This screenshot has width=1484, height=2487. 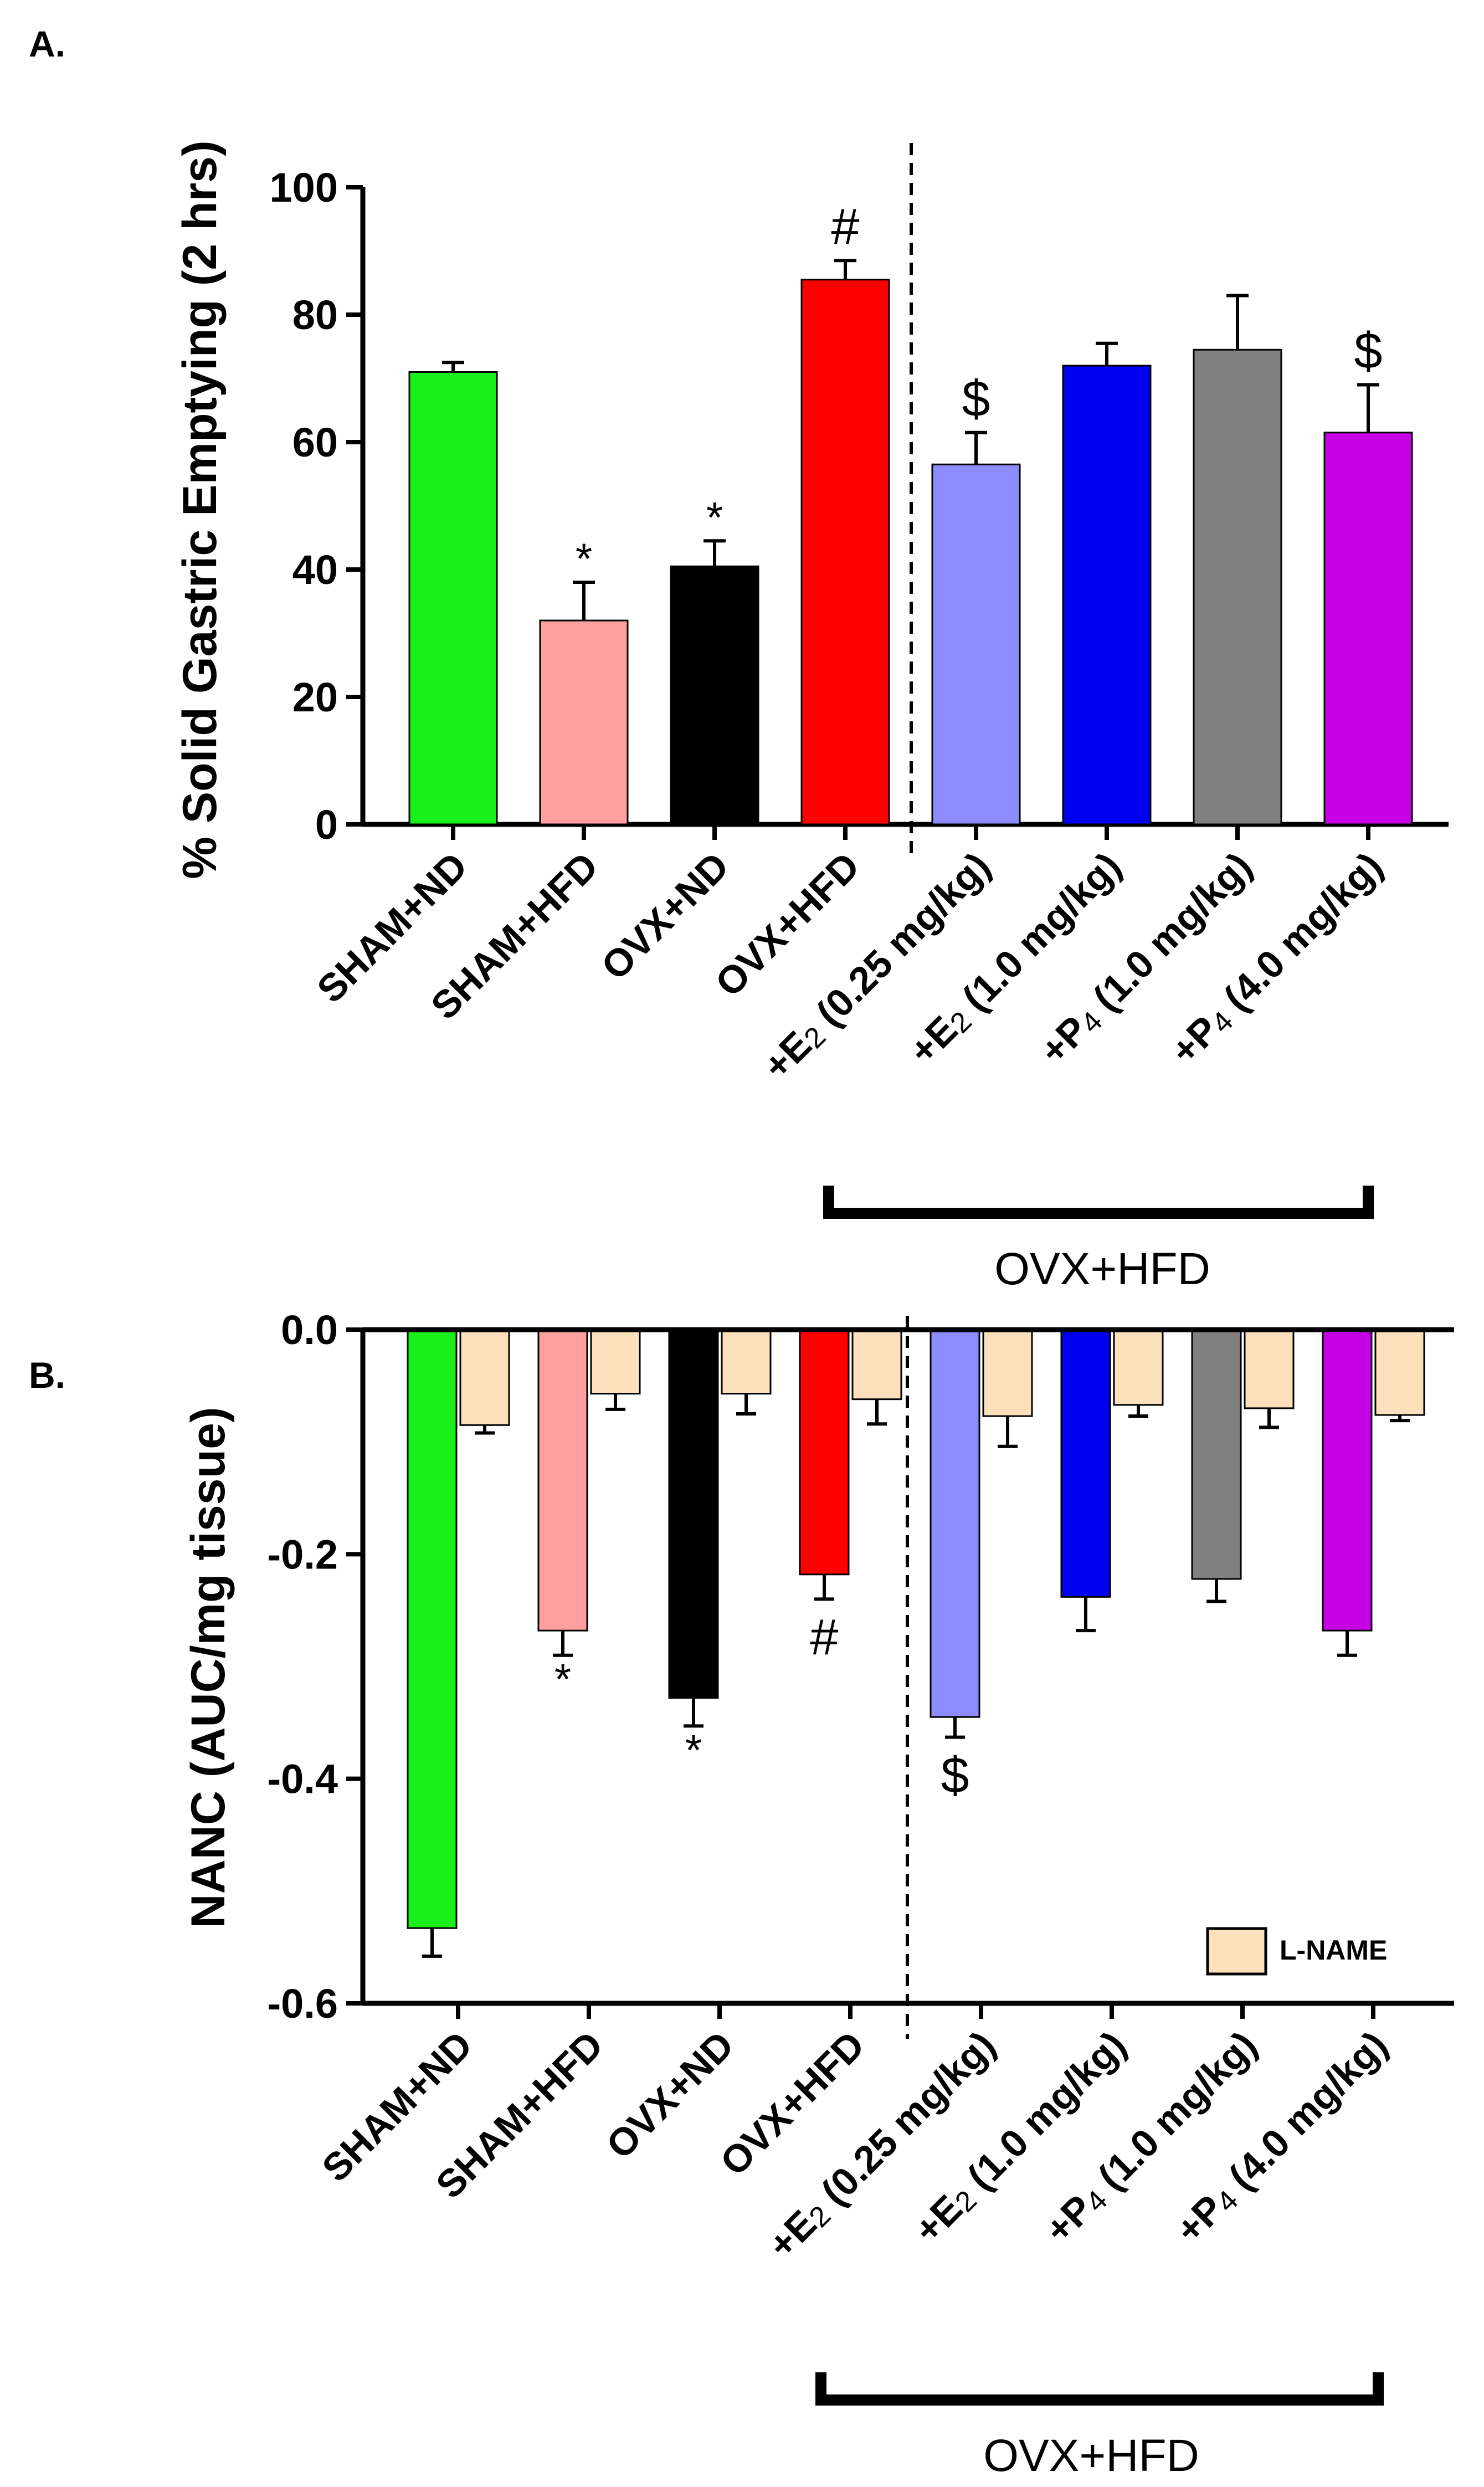 I want to click on panel-b-annotation: $, so click(x=955, y=1775).